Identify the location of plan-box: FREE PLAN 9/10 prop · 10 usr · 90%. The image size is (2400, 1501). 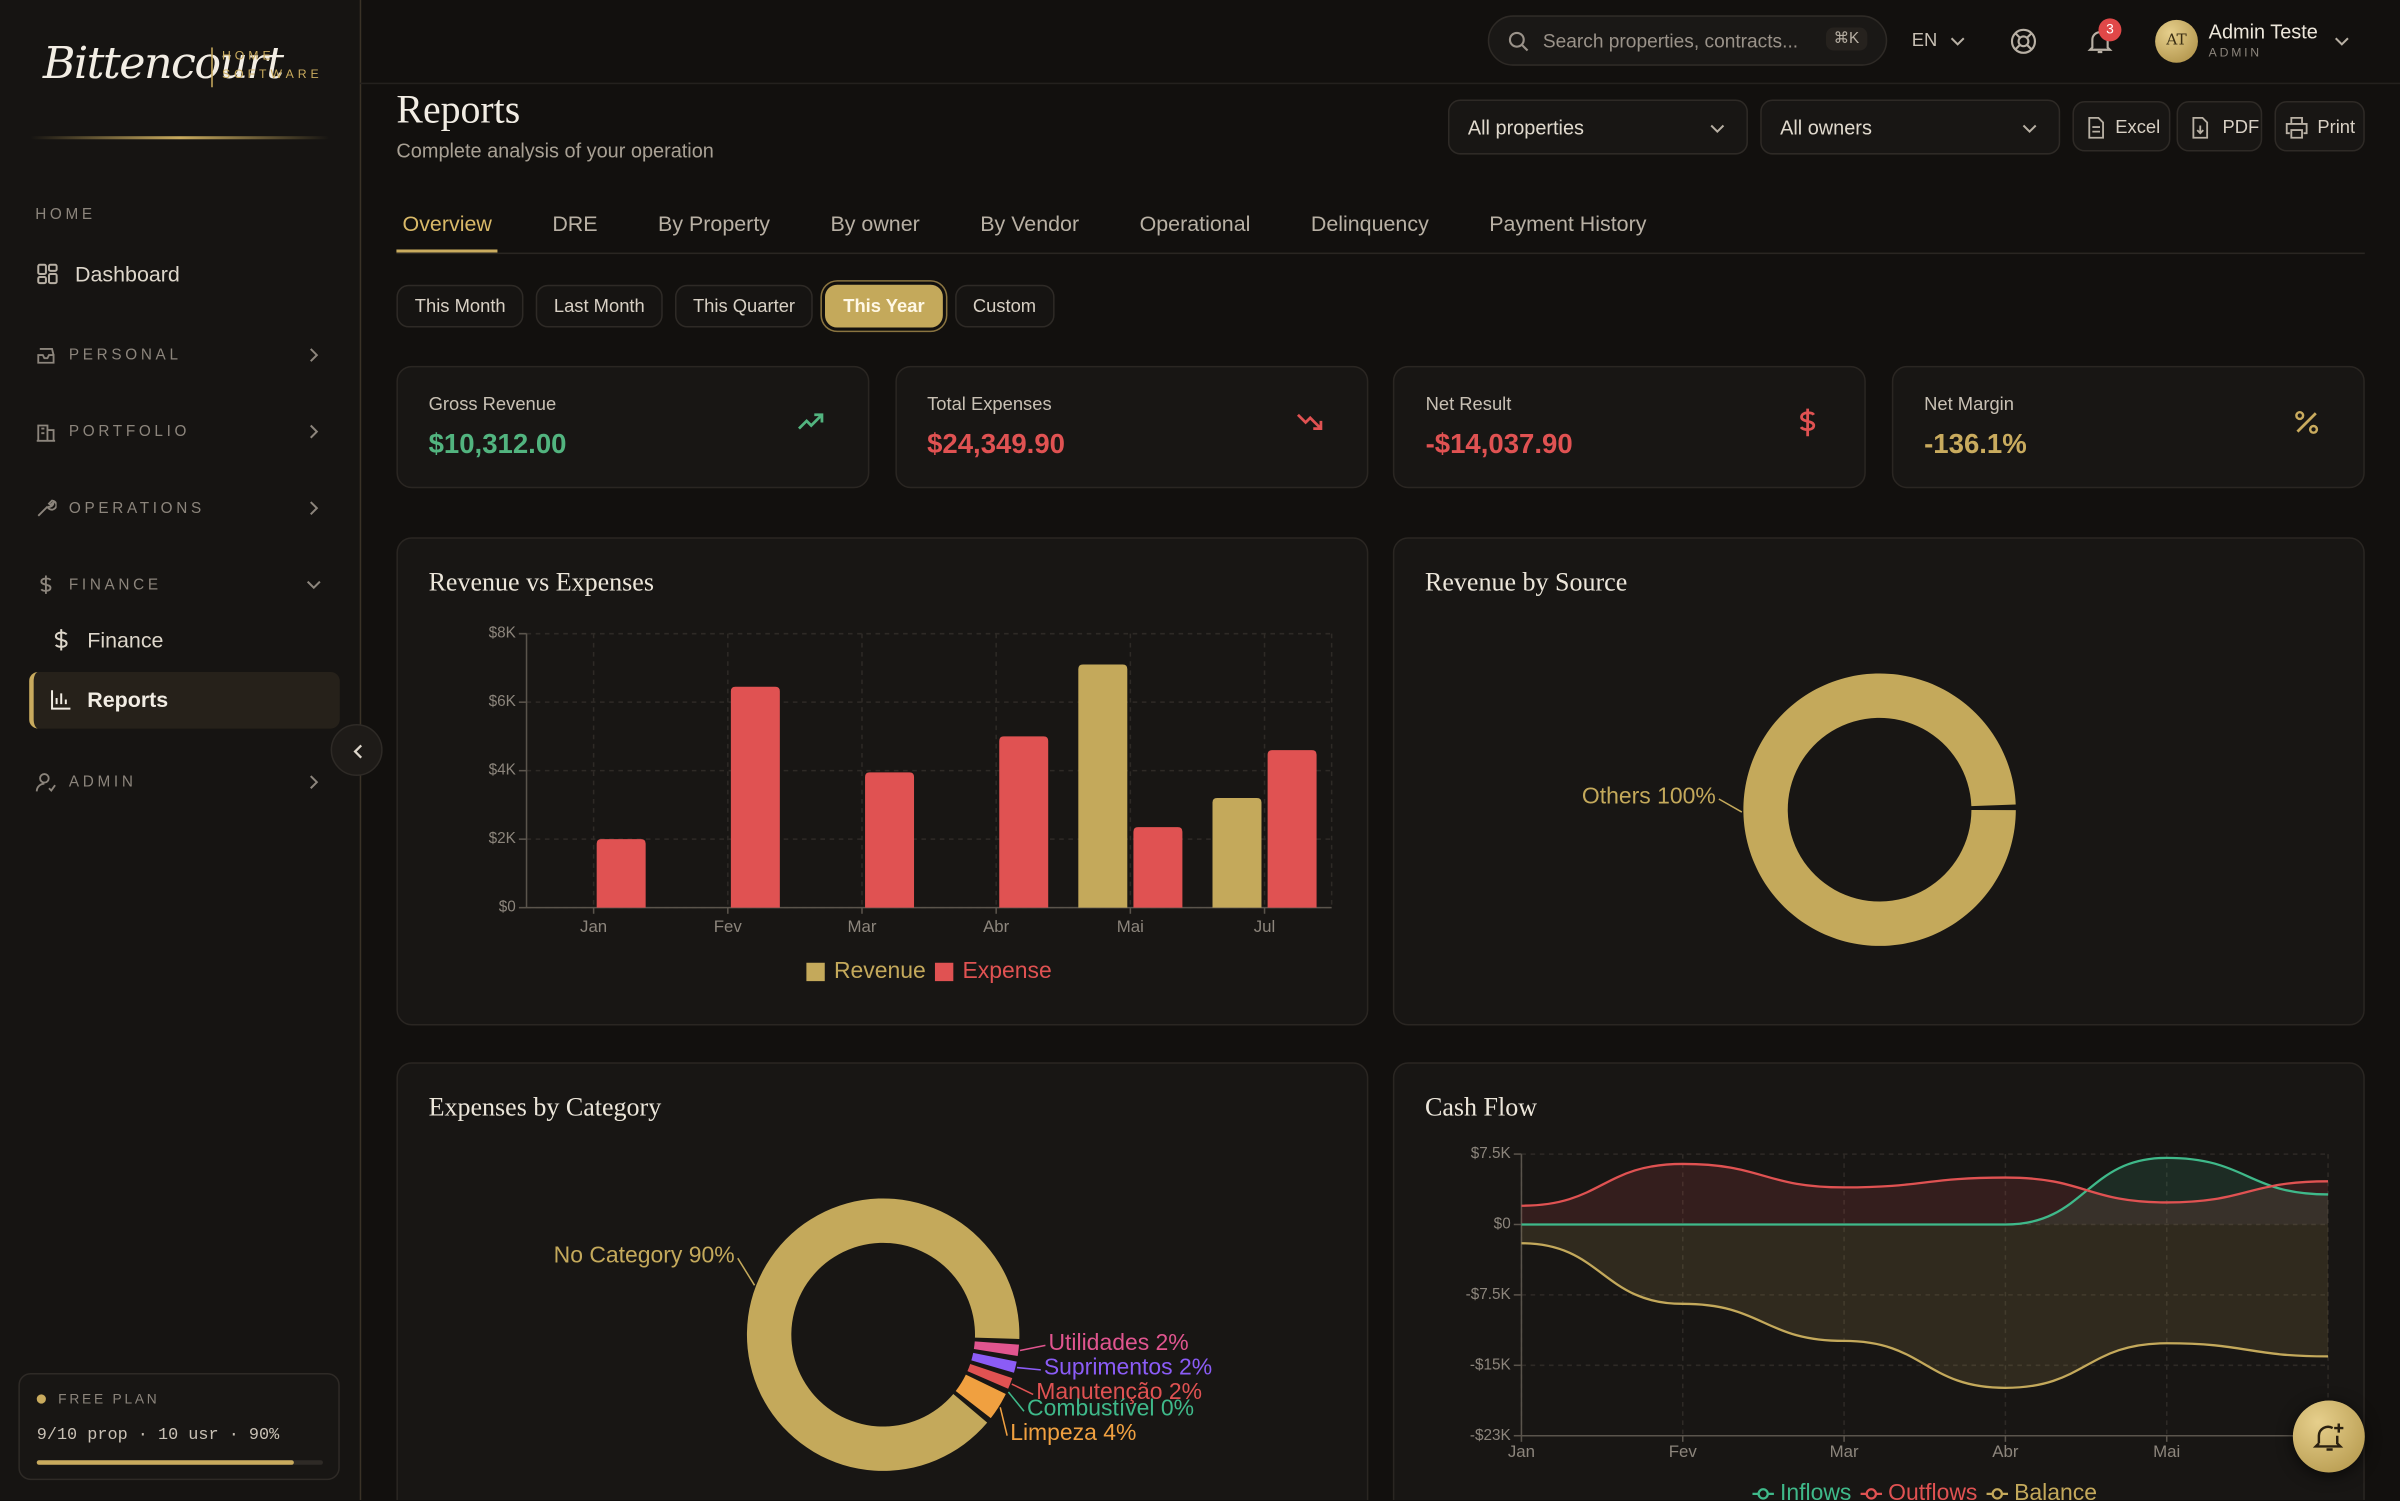
(179, 1426).